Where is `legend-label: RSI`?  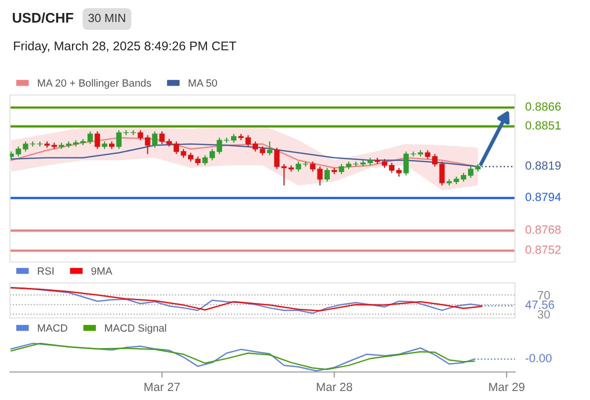
legend-label: RSI is located at coordinates (46, 271).